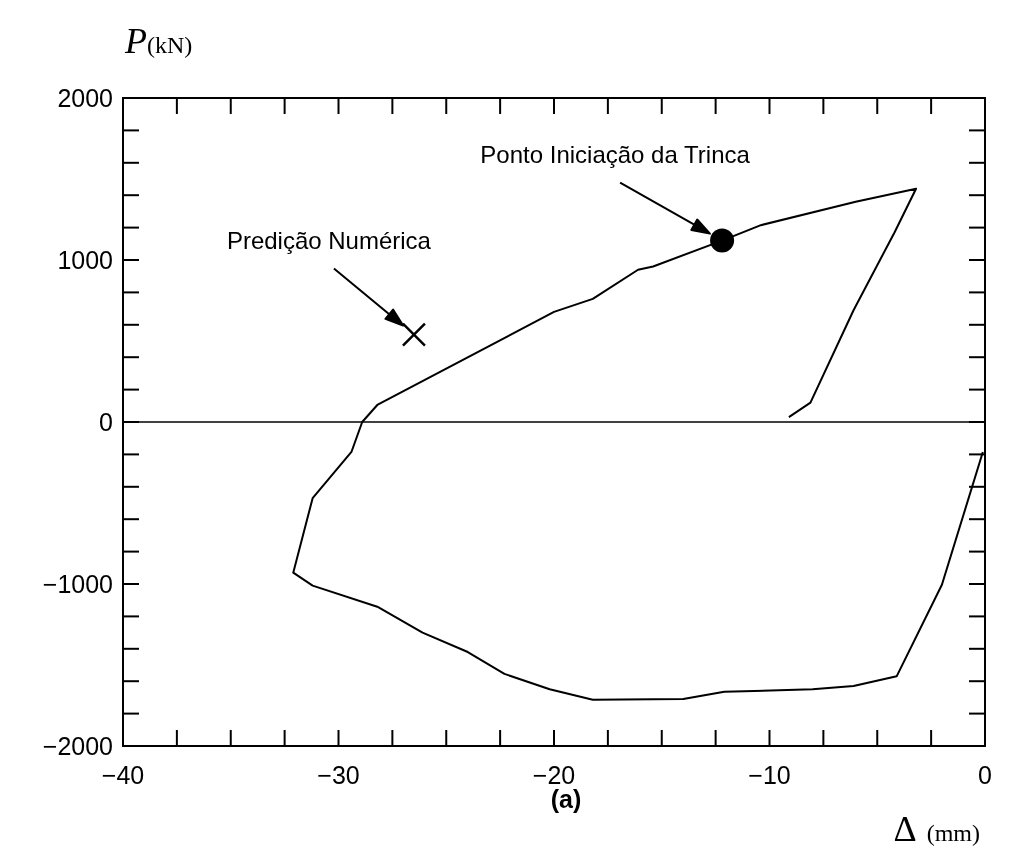 This screenshot has width=1013, height=860. What do you see at coordinates (106, 422) in the screenshot?
I see `y-tick-label: 0` at bounding box center [106, 422].